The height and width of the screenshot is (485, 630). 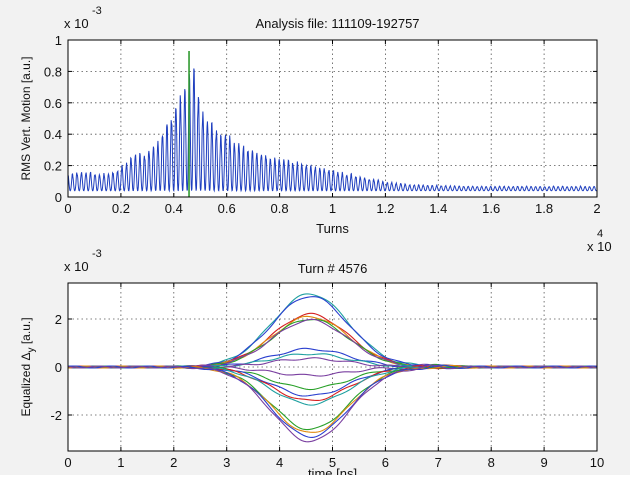 I want to click on y-tick-label: 0.2, so click(x=53, y=166).